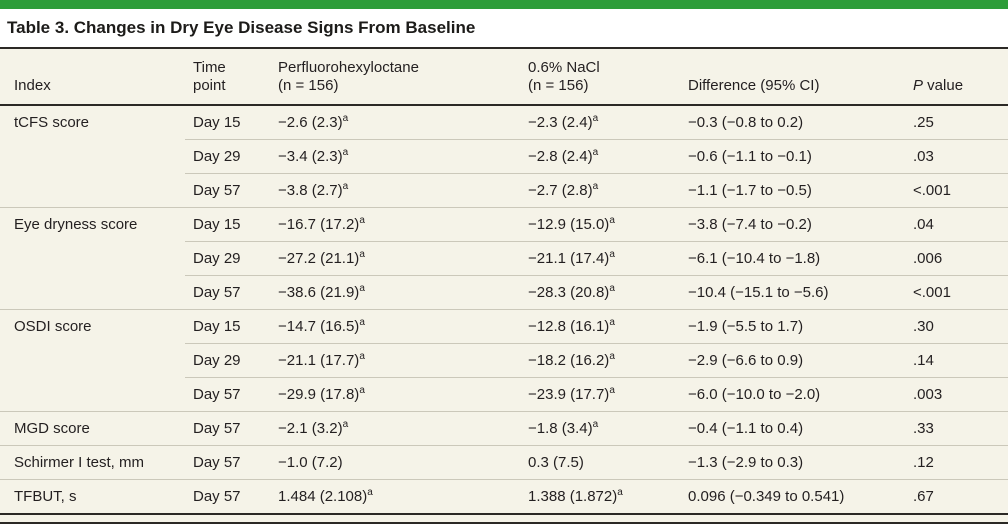 This screenshot has width=1008, height=524. I want to click on accent-bar, so click(504, 4).